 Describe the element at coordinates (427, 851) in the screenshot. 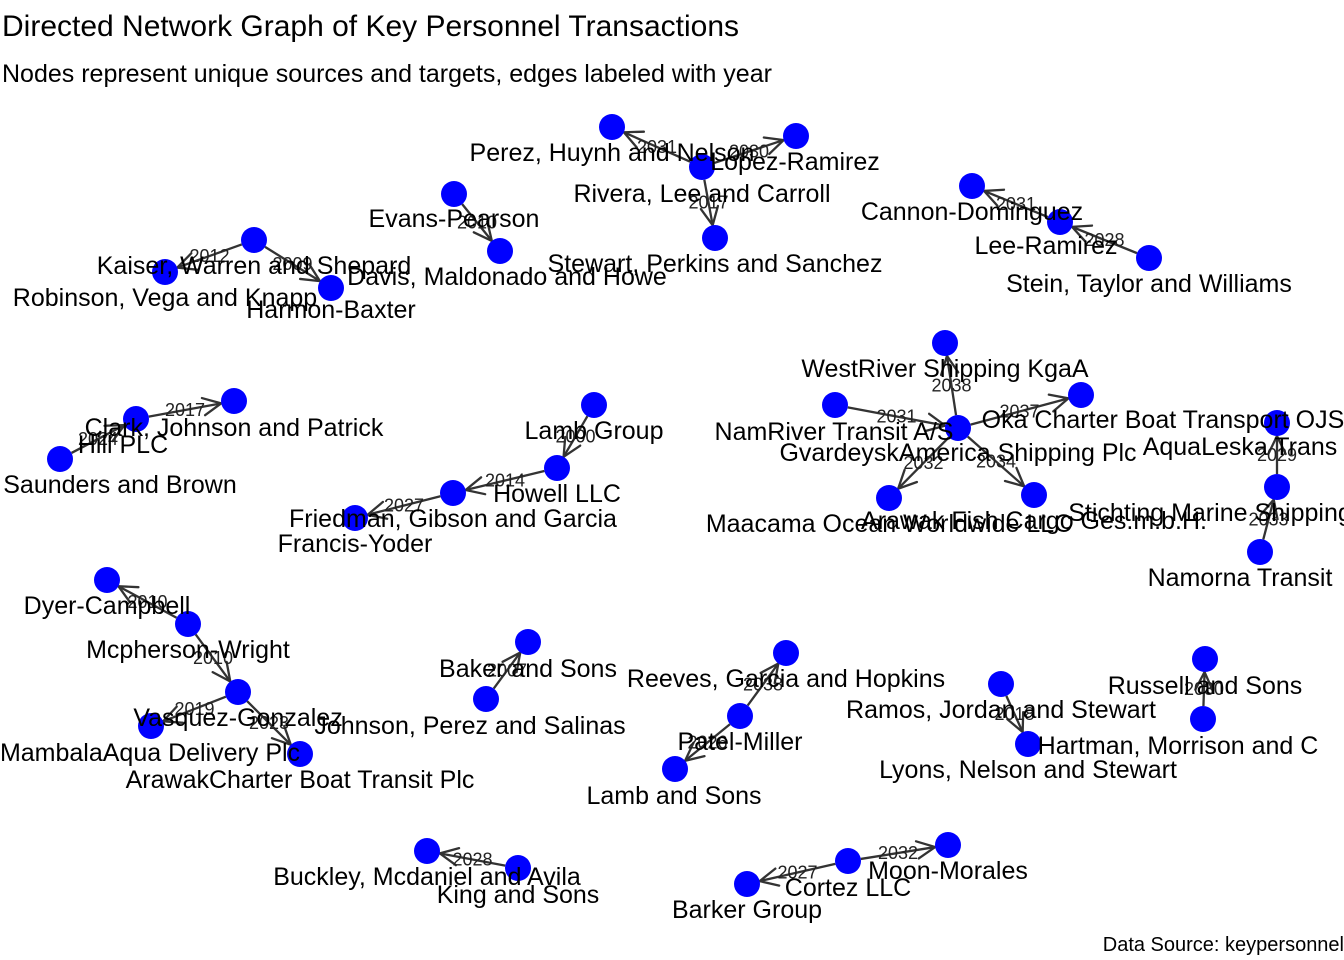

I see `node-buckley-mcdaniel-and-avila` at that location.